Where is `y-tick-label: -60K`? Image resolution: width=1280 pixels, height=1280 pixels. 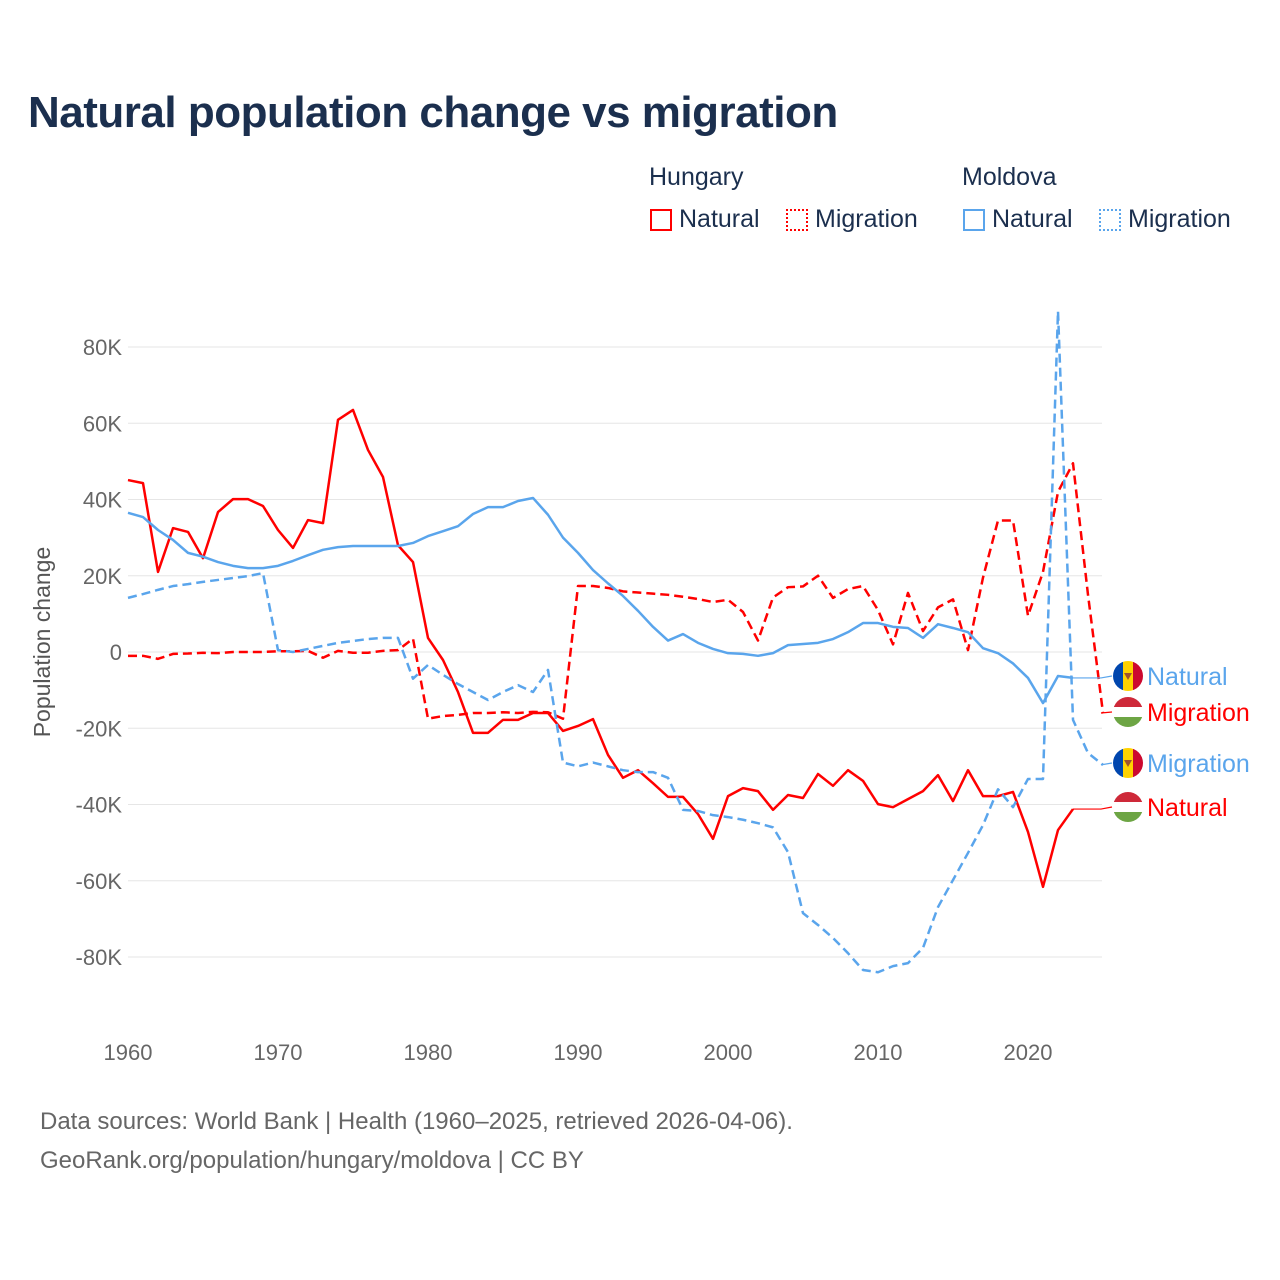 y-tick-label: -60K is located at coordinates (99, 881).